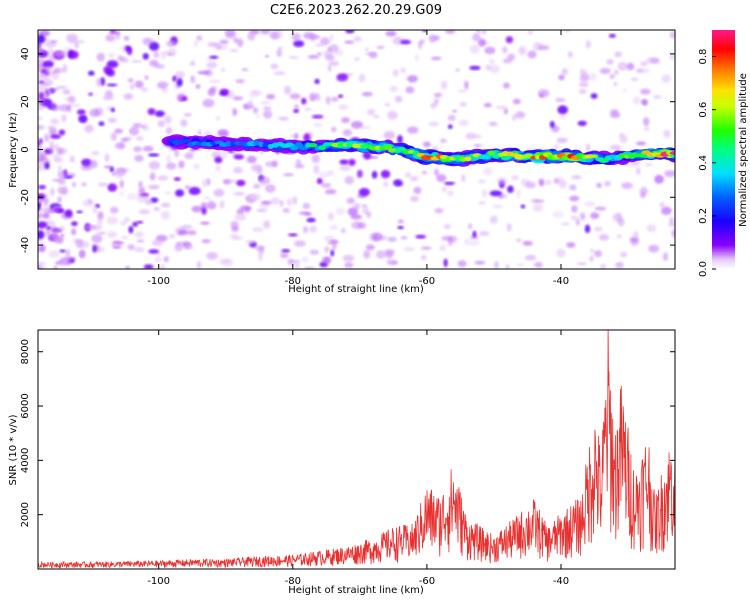 This screenshot has height=600, width=750. What do you see at coordinates (25, 351) in the screenshot?
I see `y-tick-label: 8000` at bounding box center [25, 351].